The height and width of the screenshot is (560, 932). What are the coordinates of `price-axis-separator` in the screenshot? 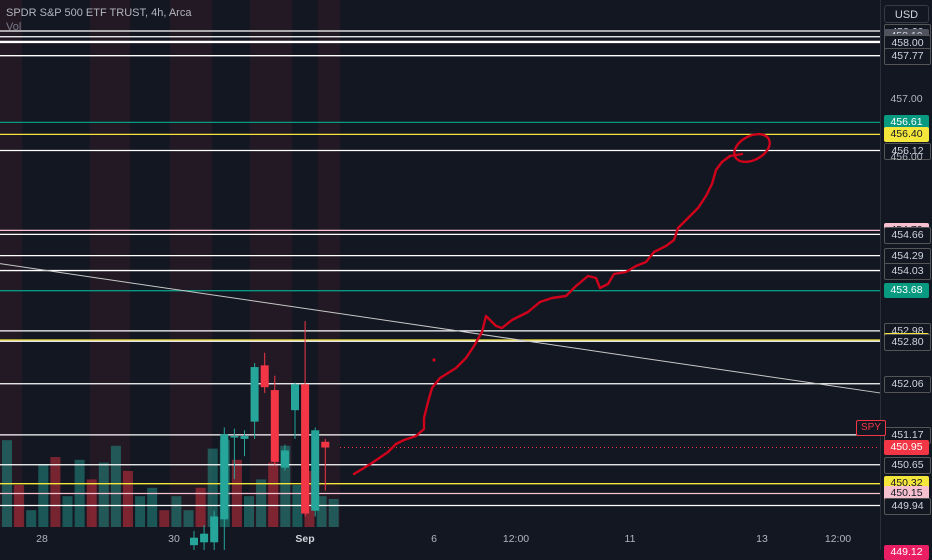 It's located at (880, 275).